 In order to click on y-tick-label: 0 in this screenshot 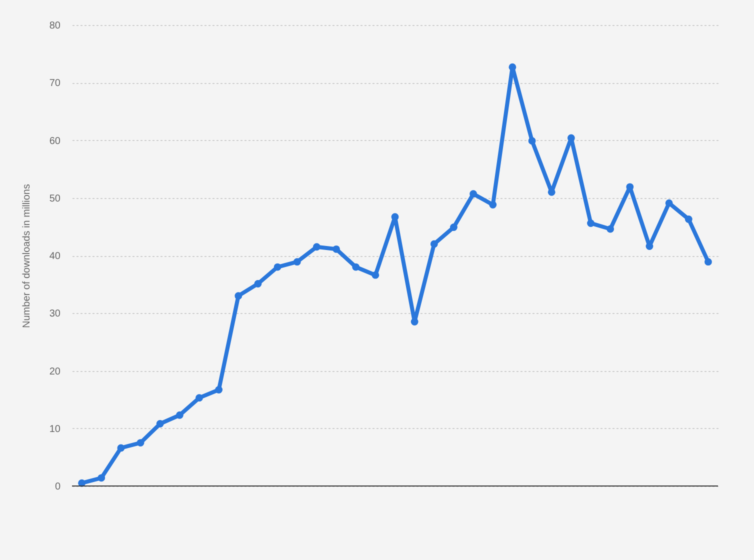, I will do `click(57, 487)`.